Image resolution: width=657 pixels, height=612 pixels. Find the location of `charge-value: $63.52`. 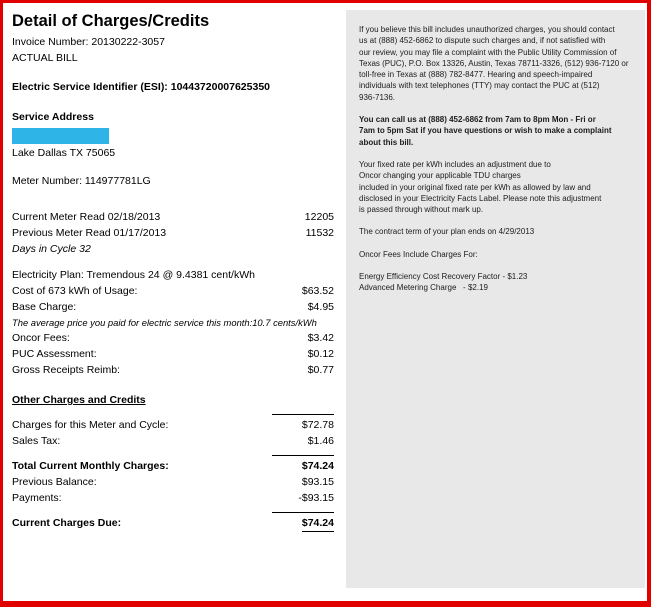

charge-value: $63.52 is located at coordinates (317, 291).